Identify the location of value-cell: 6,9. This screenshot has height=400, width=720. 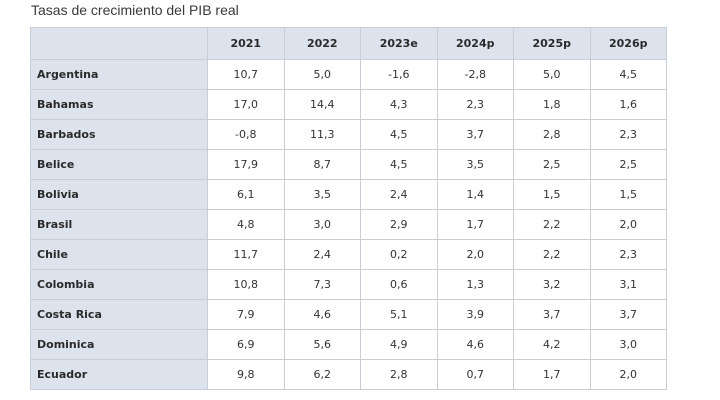
(246, 344).